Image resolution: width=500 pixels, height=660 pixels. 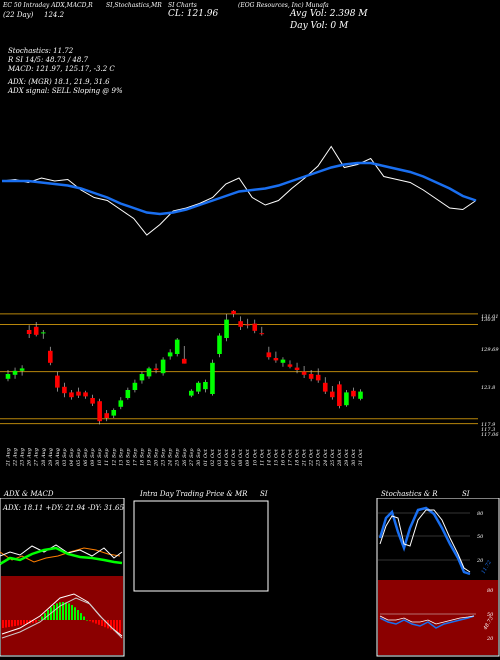 What do you see at coordinates (63, 508) in the screenshot?
I see `adx-subtitle: ADX: 18.11 +DY: 21.94 -DY: 31.65` at bounding box center [63, 508].